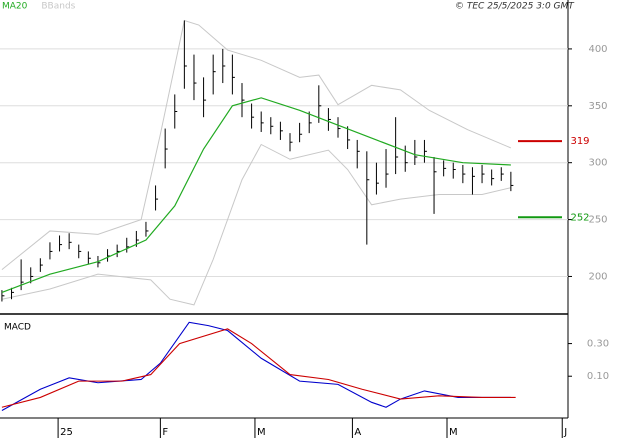 Image resolution: width=627 pixels, height=440 pixels. I want to click on level-label: 319, so click(579, 141).